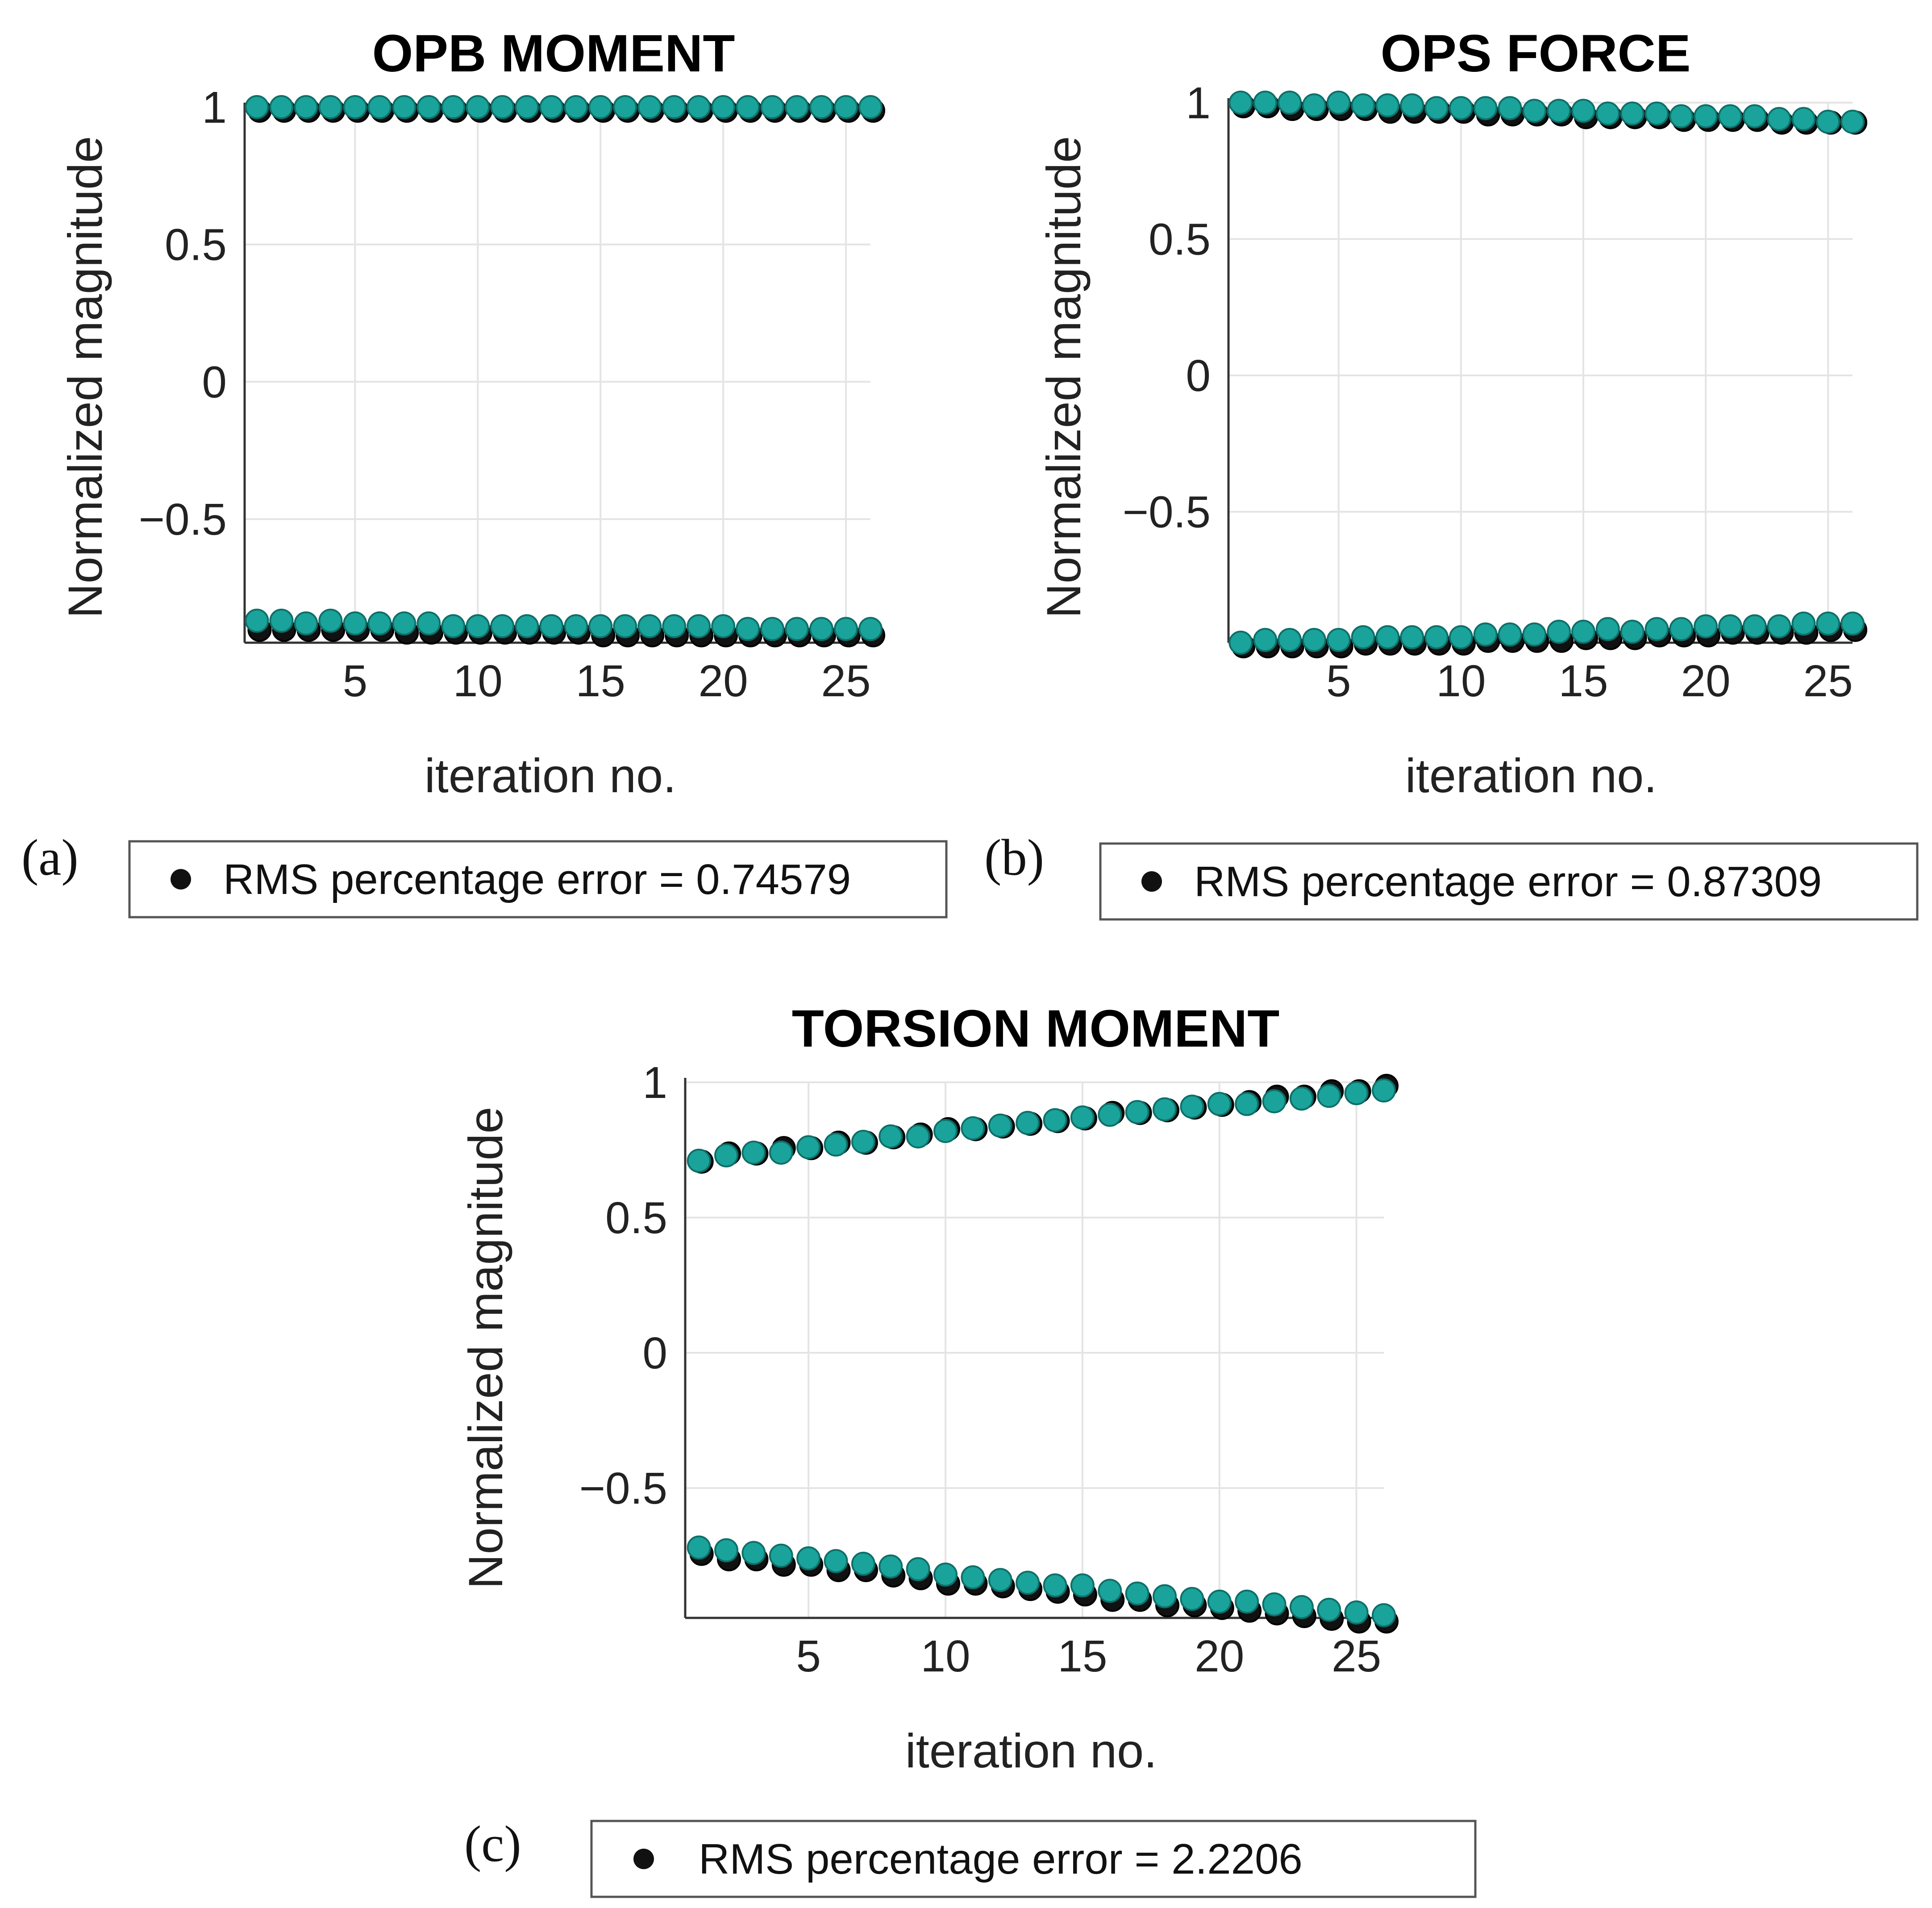  I want to click on y-tick-label: −0.5, so click(1167, 512).